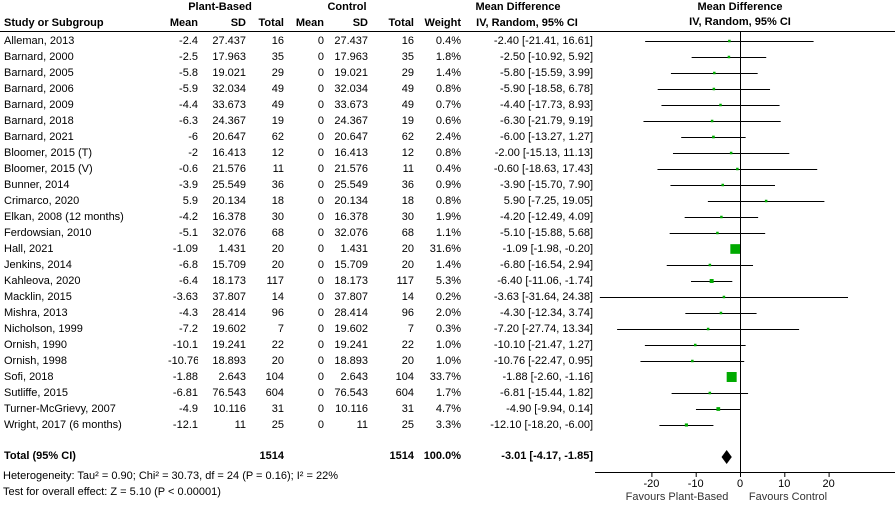 The image size is (895, 512). Describe the element at coordinates (188, 265) in the screenshot. I see `mean-plant-cell: -6.8` at that location.